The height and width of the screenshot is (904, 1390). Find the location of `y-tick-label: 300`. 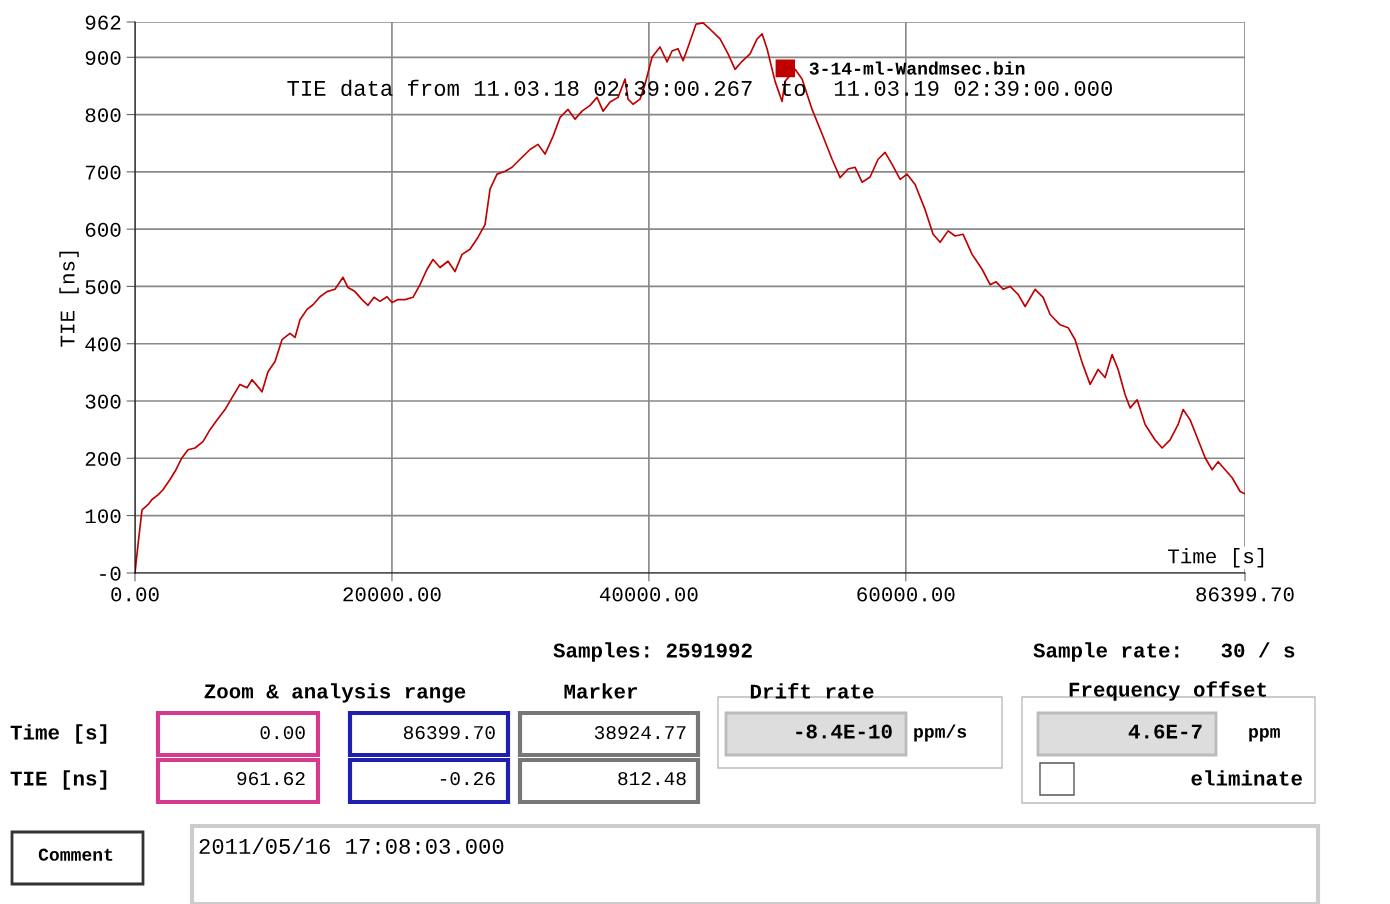

y-tick-label: 300 is located at coordinates (103, 401).